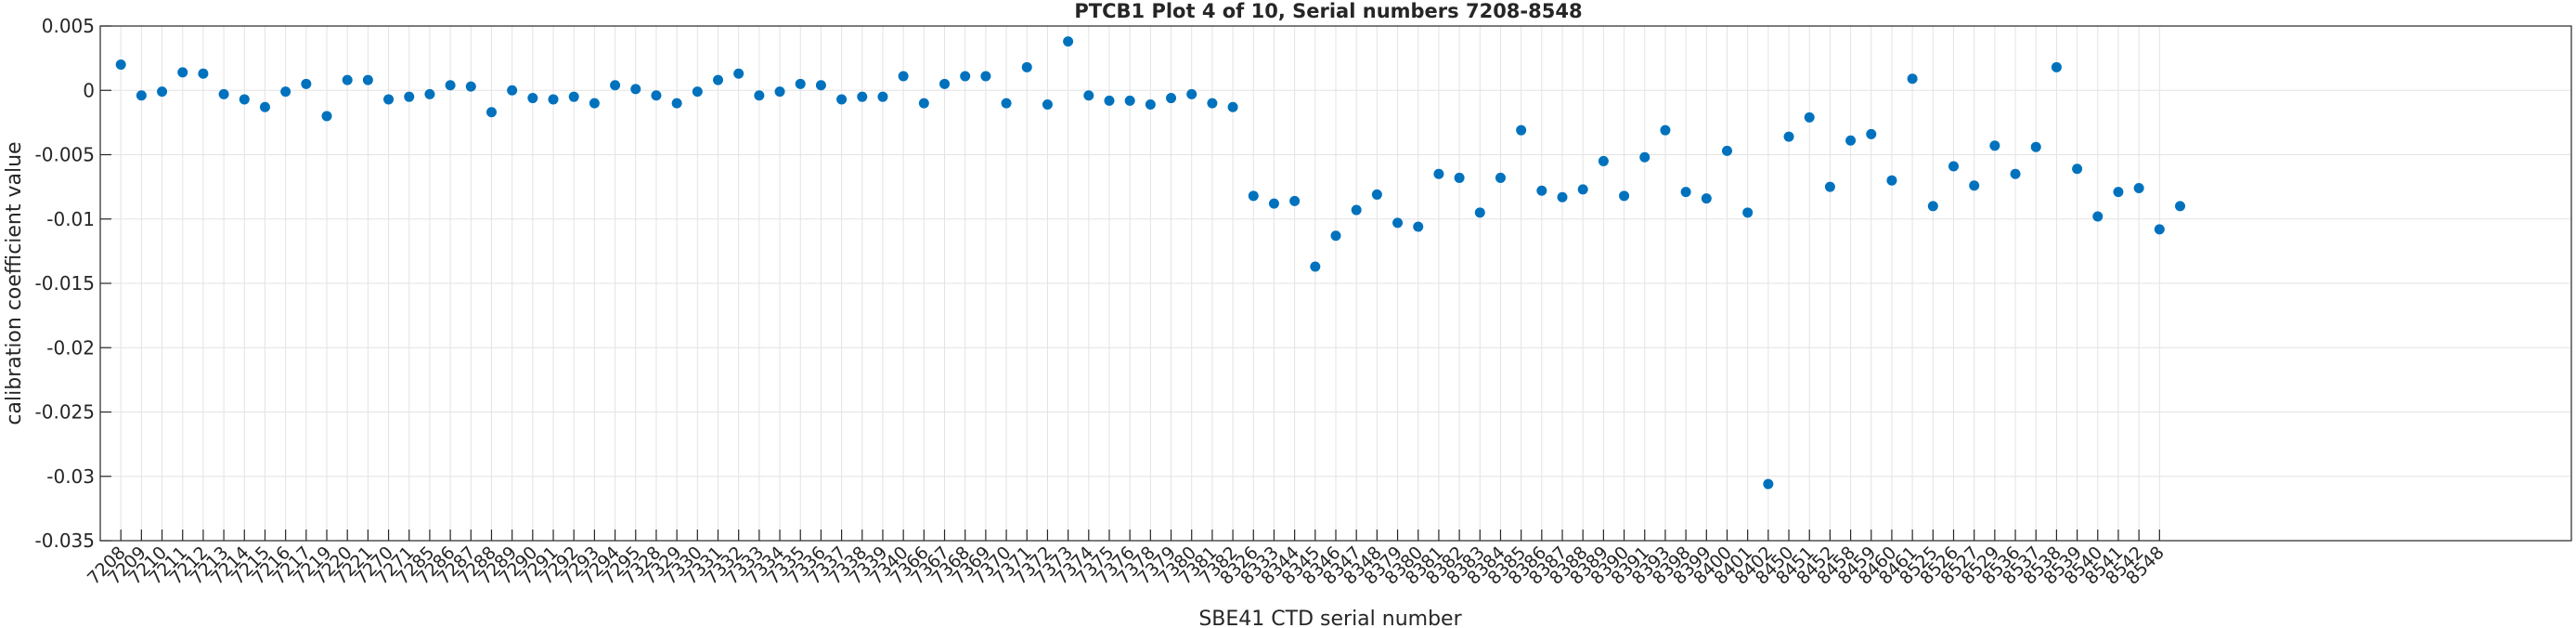 Image resolution: width=2576 pixels, height=628 pixels. I want to click on y-tick-label: 0, so click(89, 90).